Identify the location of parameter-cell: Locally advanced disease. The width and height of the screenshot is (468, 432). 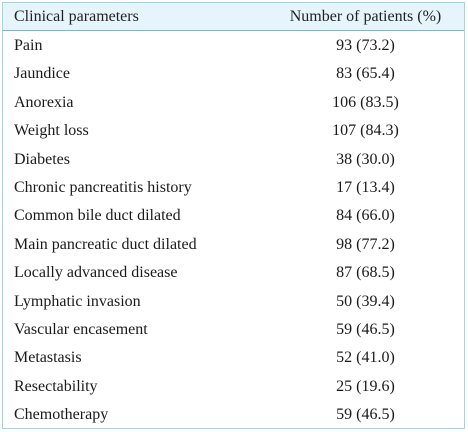
(96, 273).